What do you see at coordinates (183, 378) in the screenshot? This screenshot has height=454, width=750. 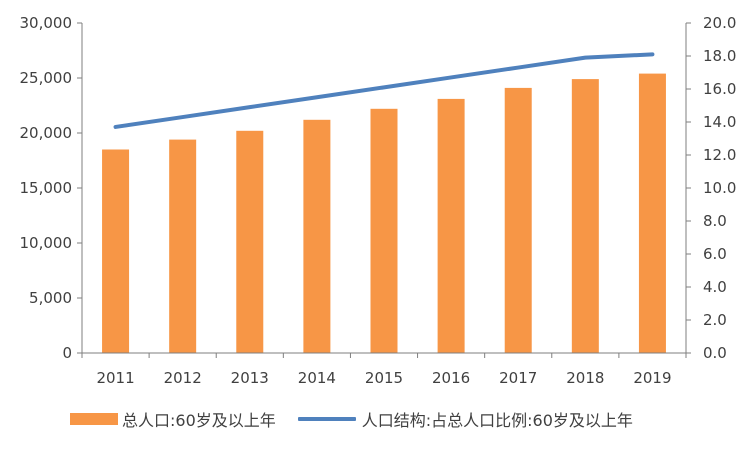 I see `x-tick-label: 2012` at bounding box center [183, 378].